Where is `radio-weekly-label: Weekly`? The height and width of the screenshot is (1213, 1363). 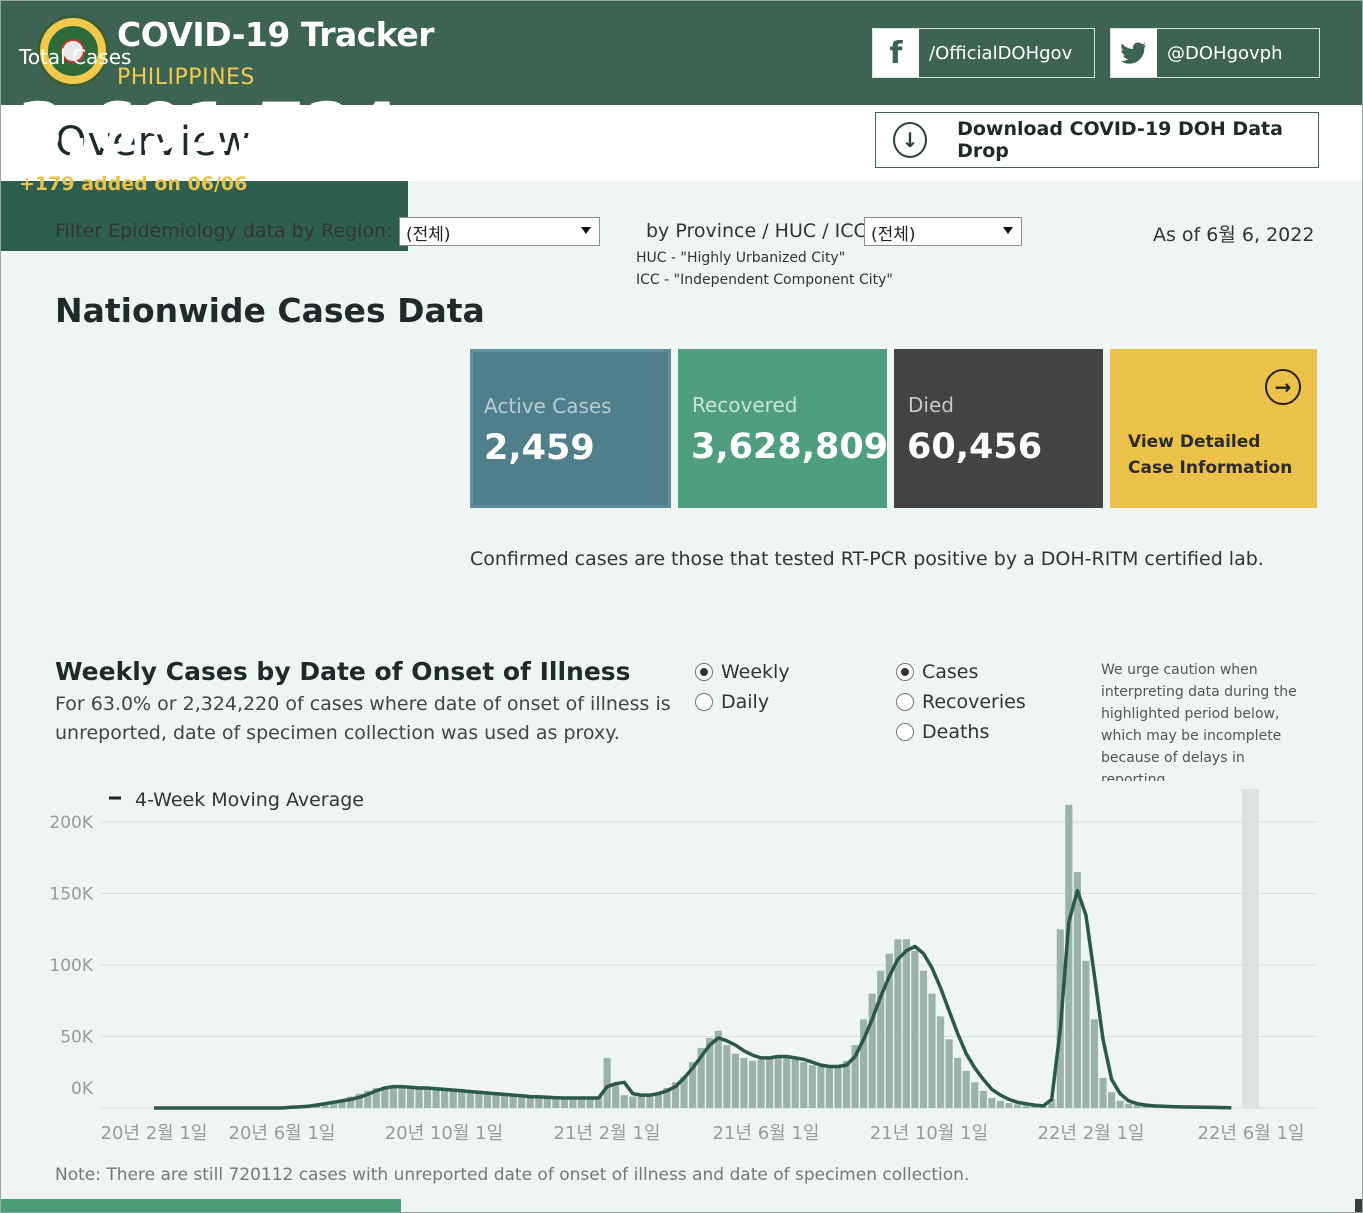 radio-weekly-label: Weekly is located at coordinates (755, 672).